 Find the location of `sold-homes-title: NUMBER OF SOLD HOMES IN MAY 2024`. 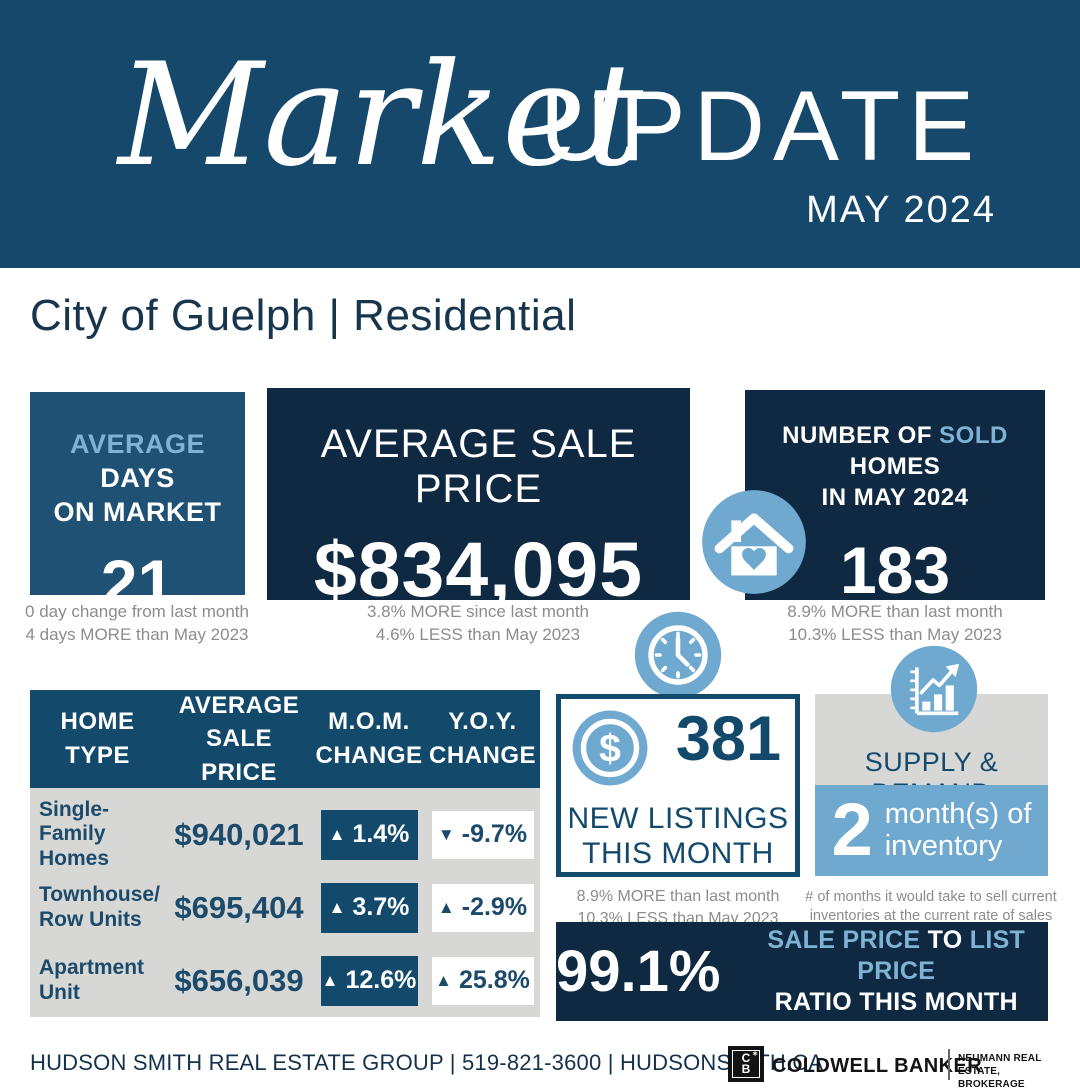

sold-homes-title: NUMBER OF SOLD HOMES IN MAY 2024 is located at coordinates (895, 467).